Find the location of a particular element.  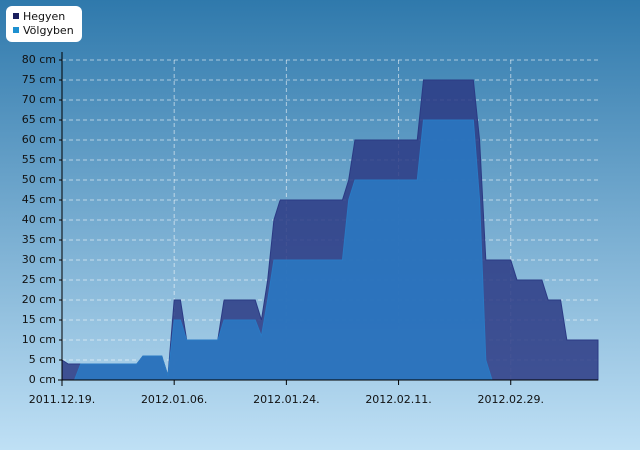

legend is located at coordinates (44, 24).